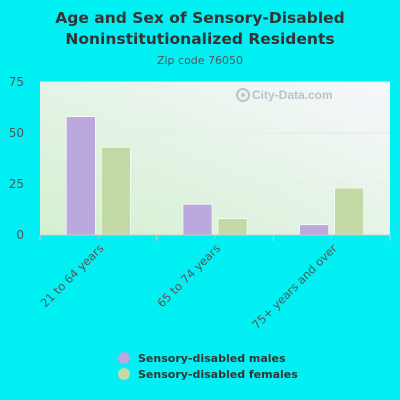  Describe the element at coordinates (20, 235) in the screenshot. I see `y-tick-label: 0` at that location.